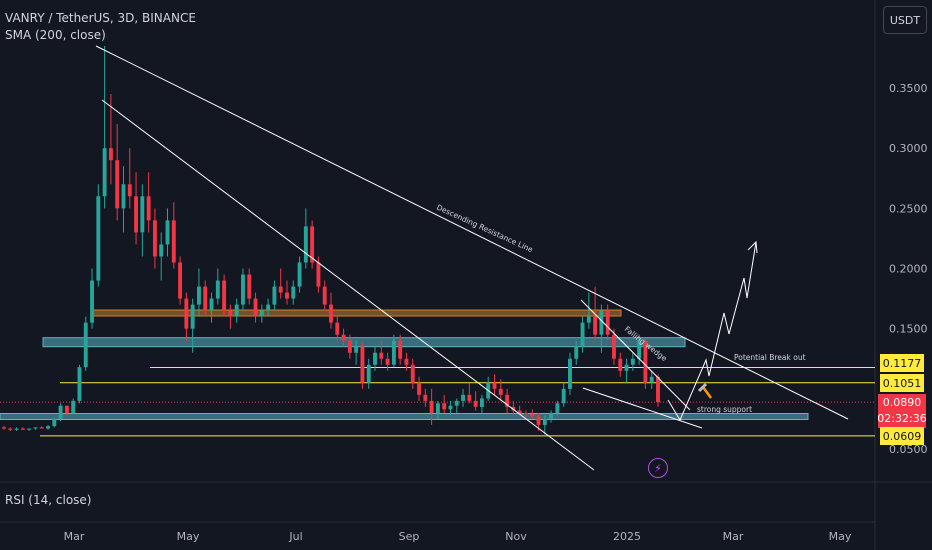 The width and height of the screenshot is (932, 550). I want to click on candle-countdown: 02:32:36, so click(902, 418).